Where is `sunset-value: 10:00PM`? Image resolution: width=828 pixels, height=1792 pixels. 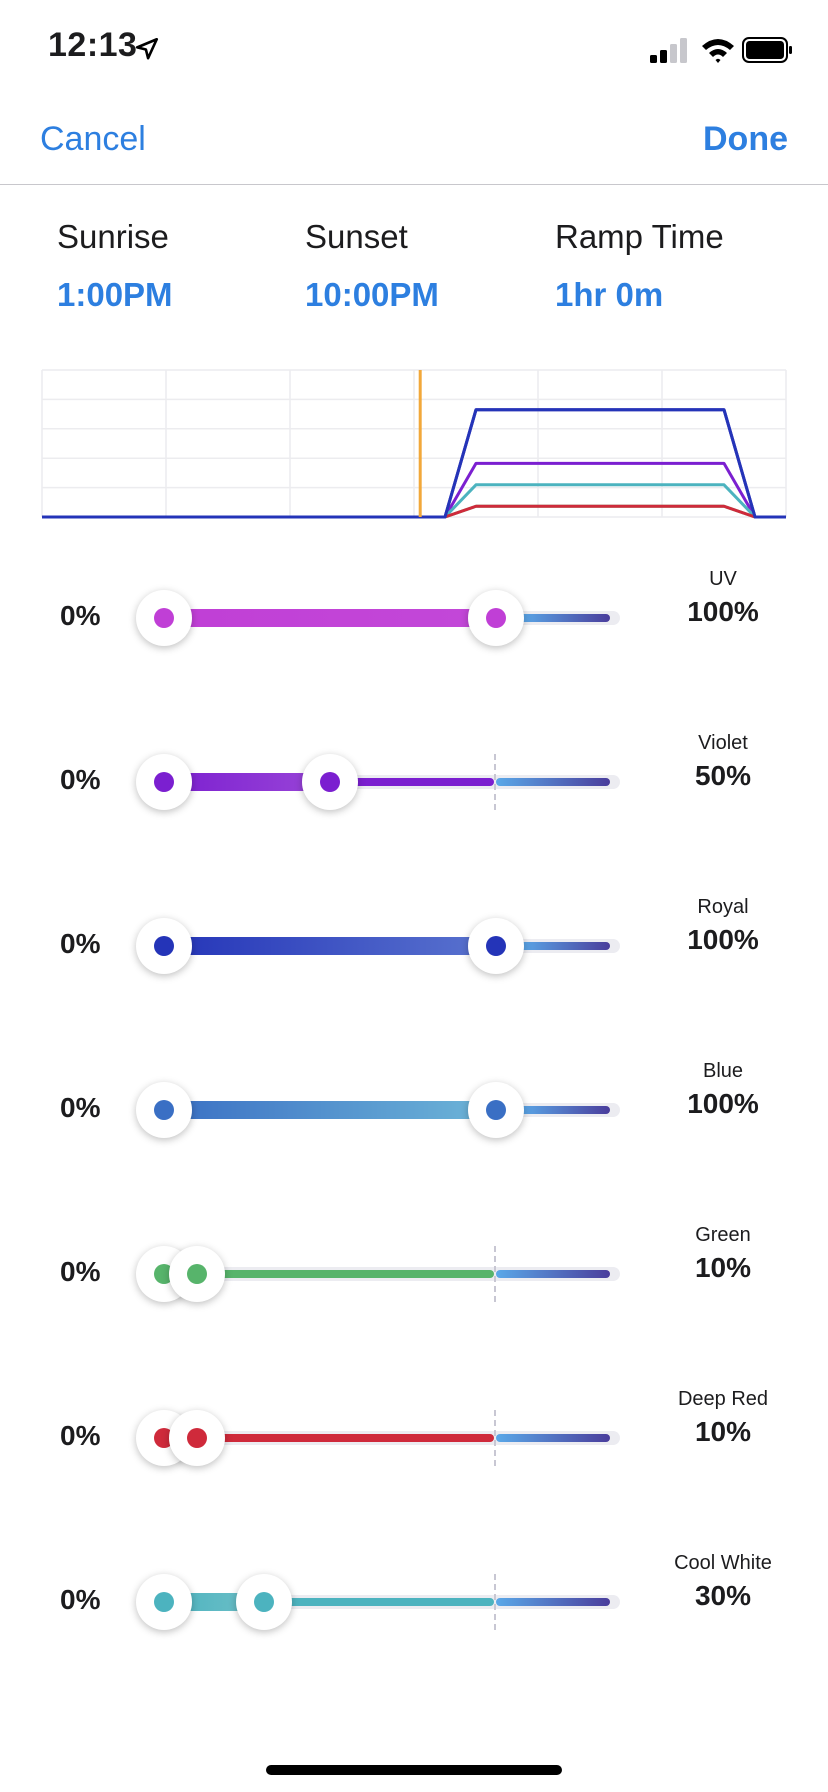
sunset-value: 10:00PM is located at coordinates (372, 294).